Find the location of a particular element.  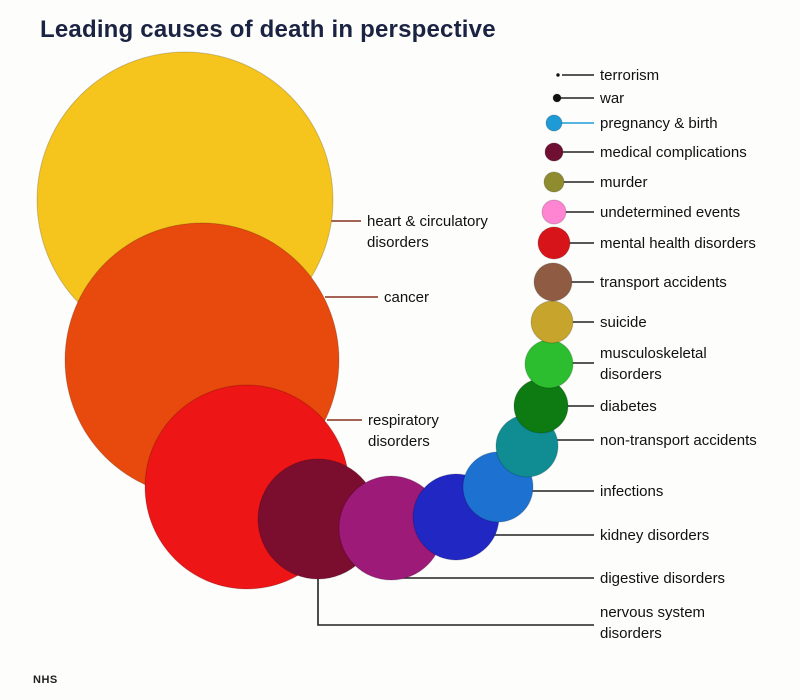

bubble-terrorism is located at coordinates (558, 75).